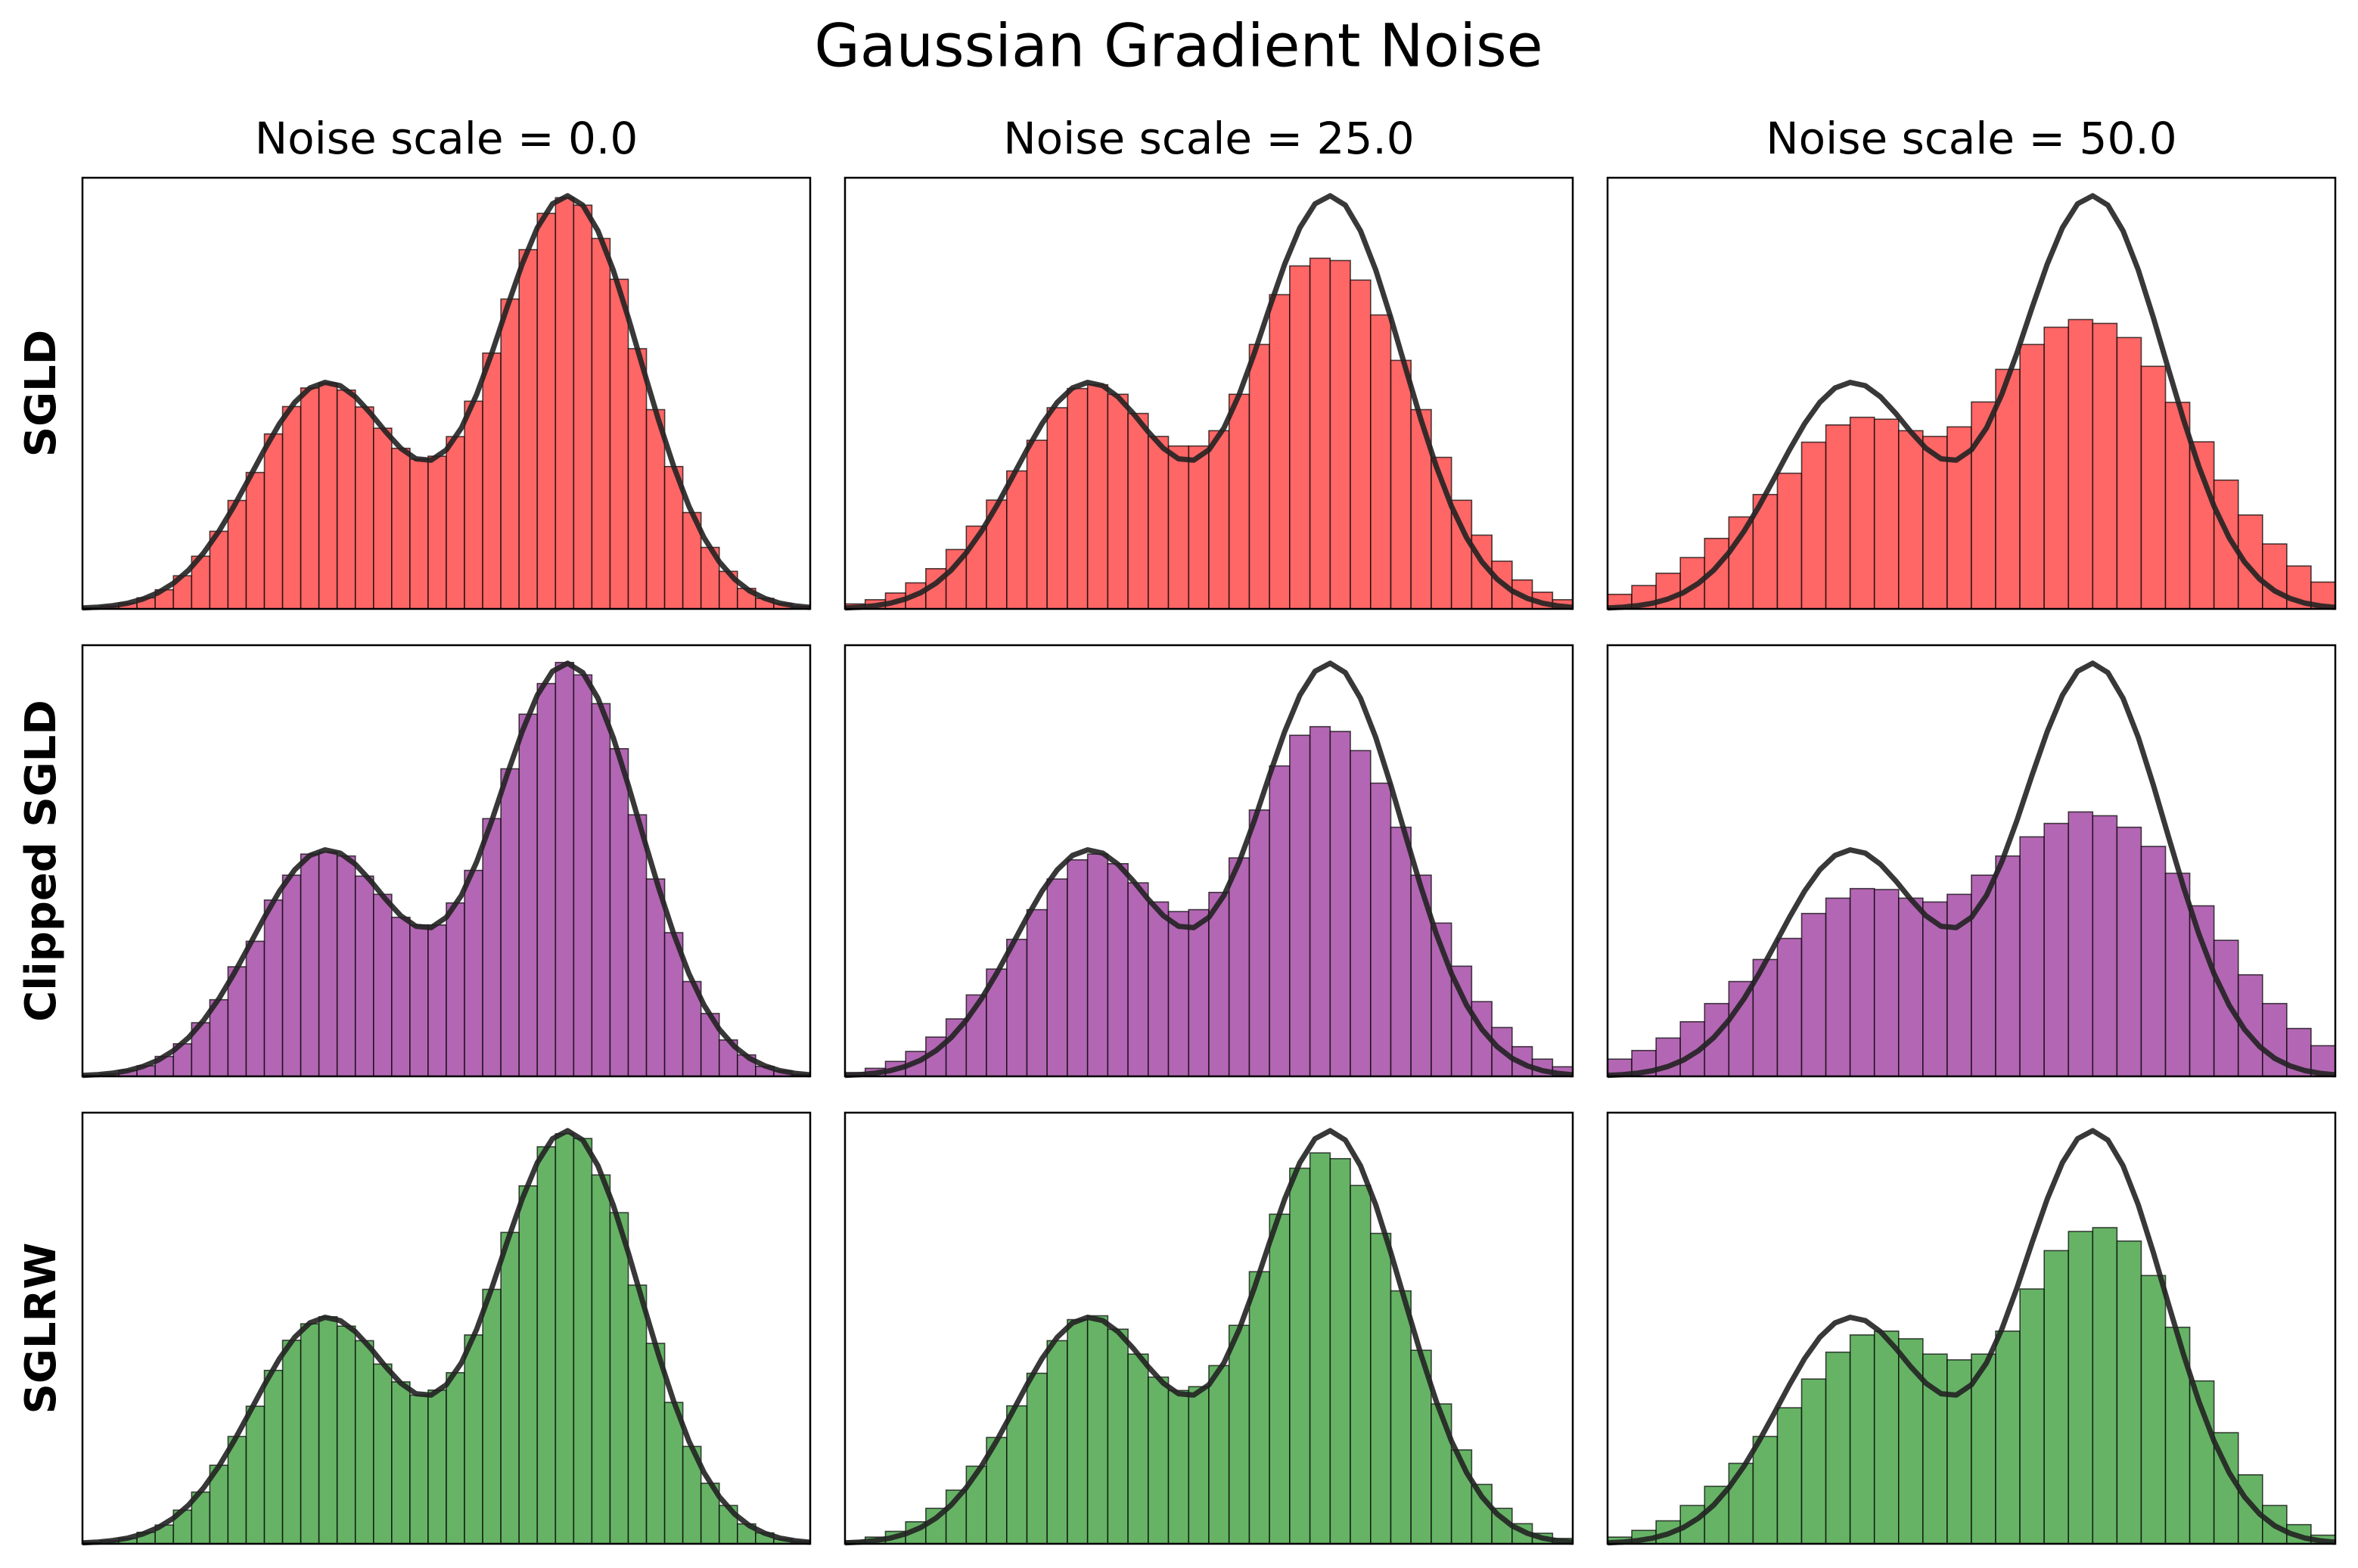 The width and height of the screenshot is (2358, 1568). I want to click on row-label: SGLD, so click(41, 393).